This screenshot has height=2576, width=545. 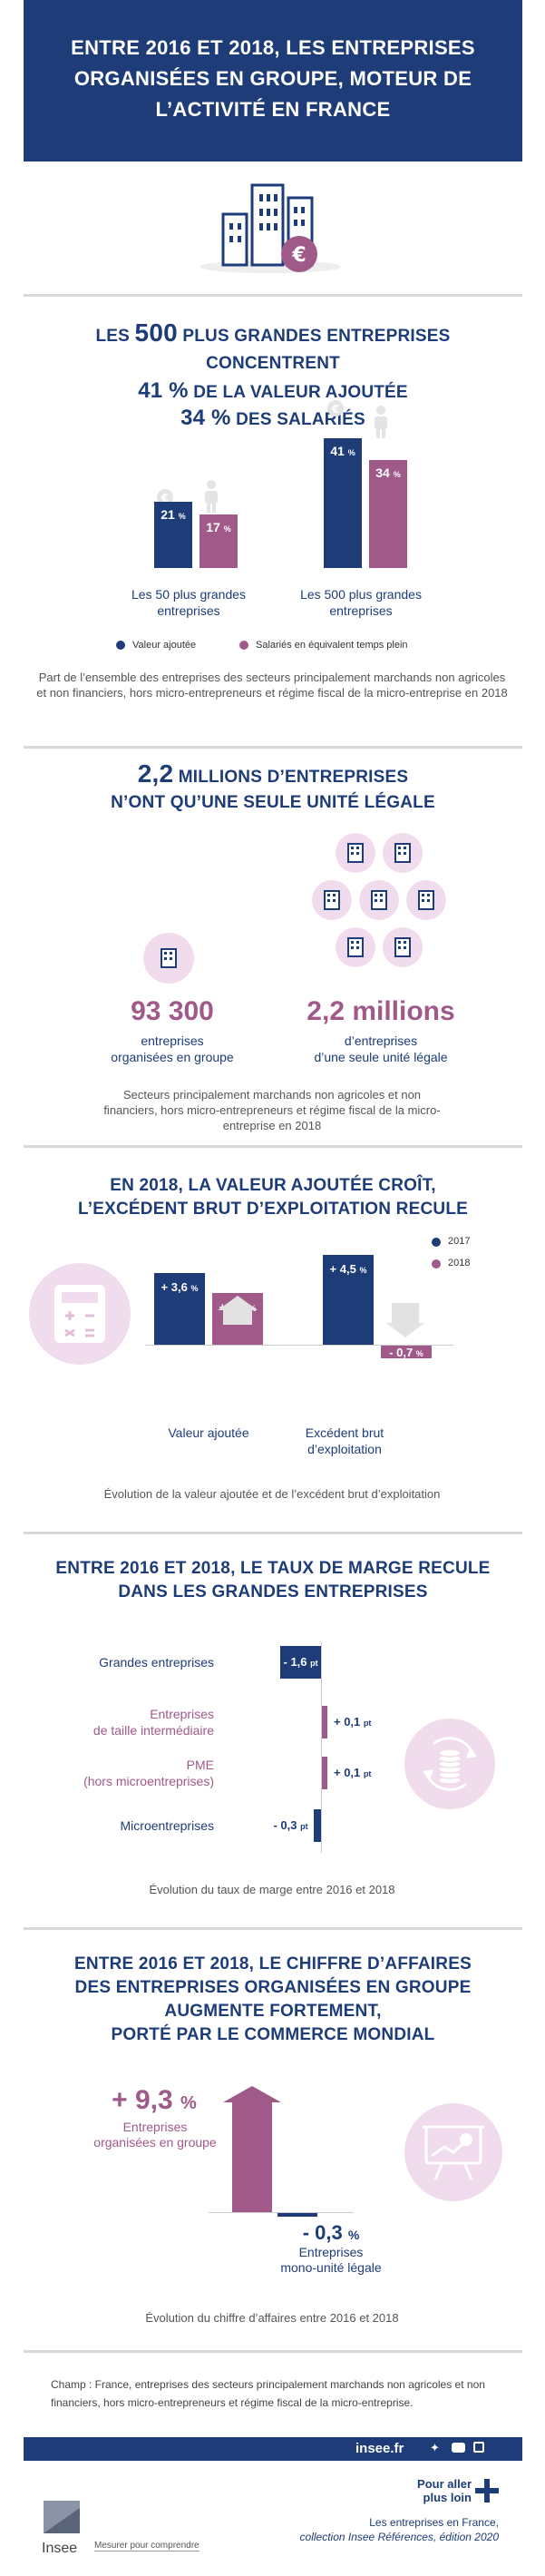 What do you see at coordinates (172, 1011) in the screenshot?
I see `left-value: 93 300` at bounding box center [172, 1011].